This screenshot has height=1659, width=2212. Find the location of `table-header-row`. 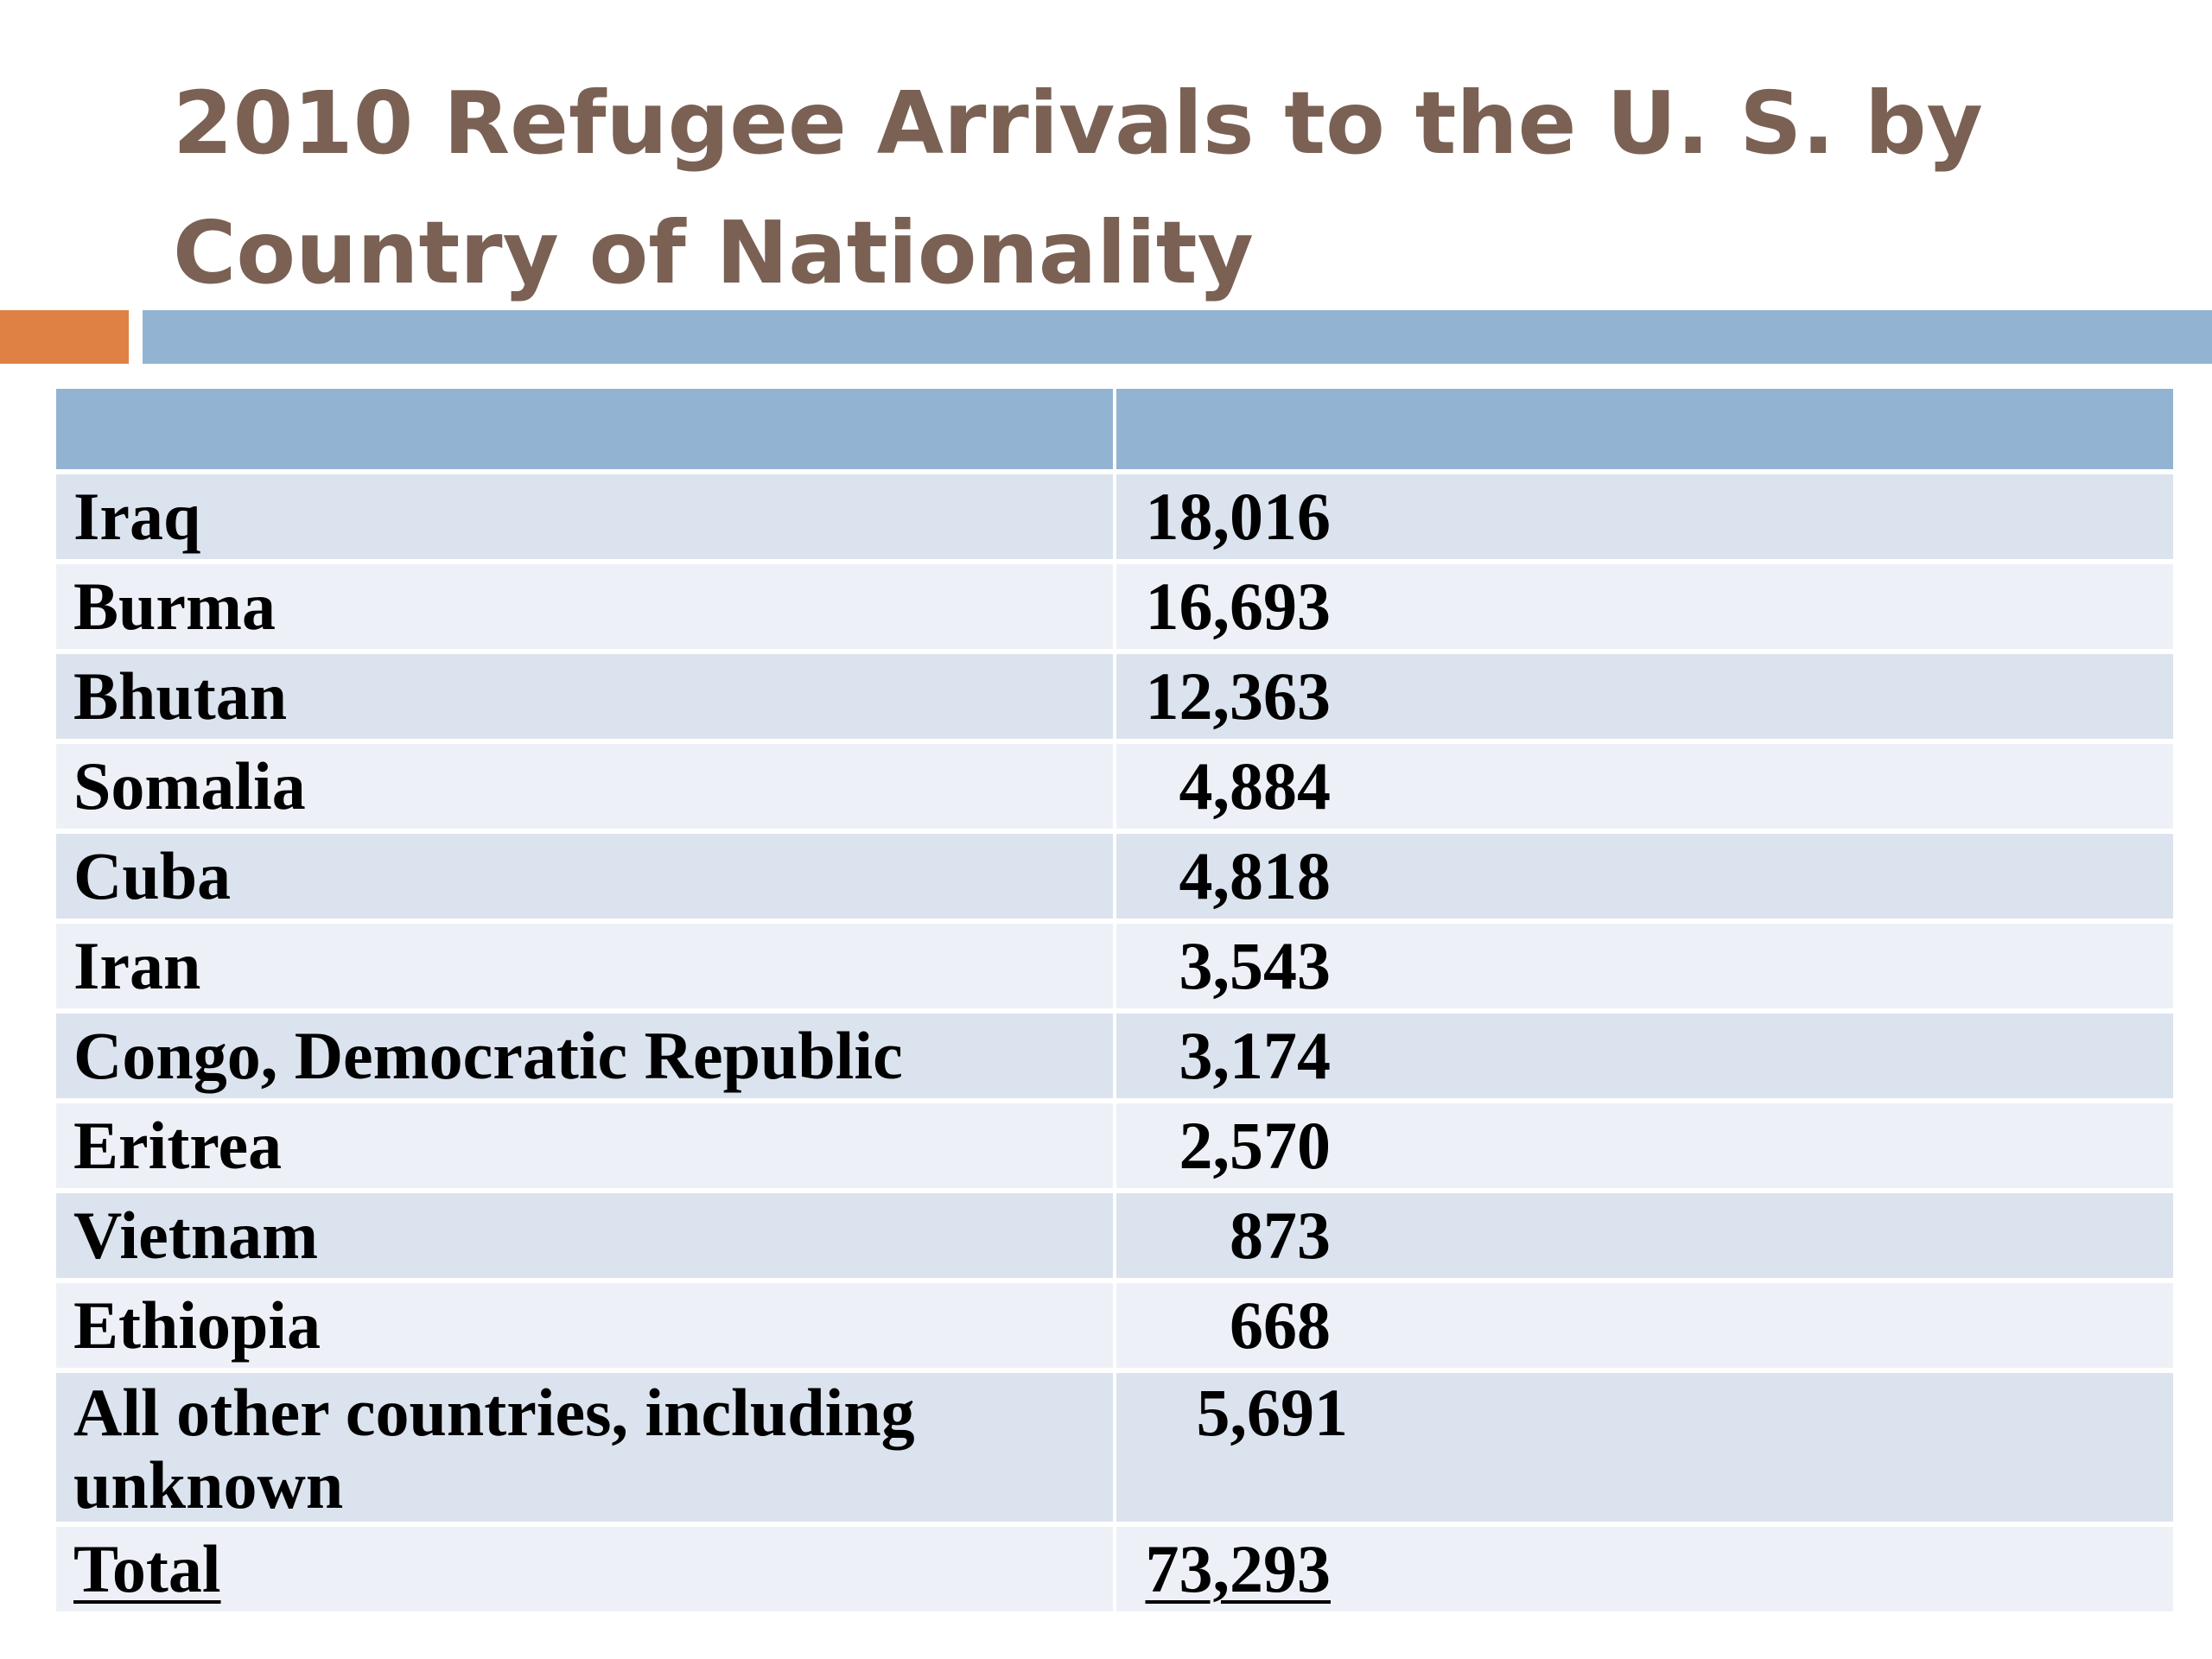

table-header-row is located at coordinates (1114, 429).